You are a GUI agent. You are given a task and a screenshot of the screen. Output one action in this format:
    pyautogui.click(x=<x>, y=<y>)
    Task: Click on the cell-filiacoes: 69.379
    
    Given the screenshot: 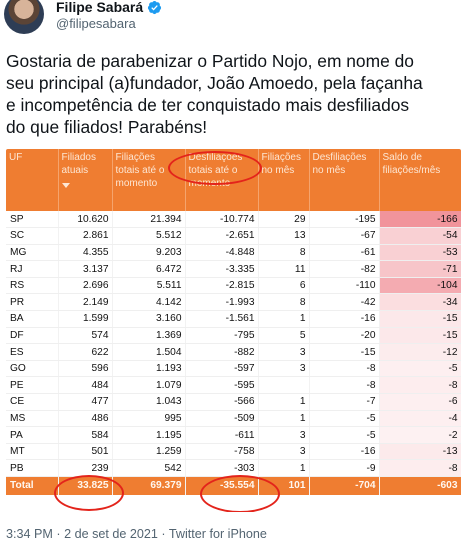 What is the action you would take?
    pyautogui.click(x=149, y=485)
    